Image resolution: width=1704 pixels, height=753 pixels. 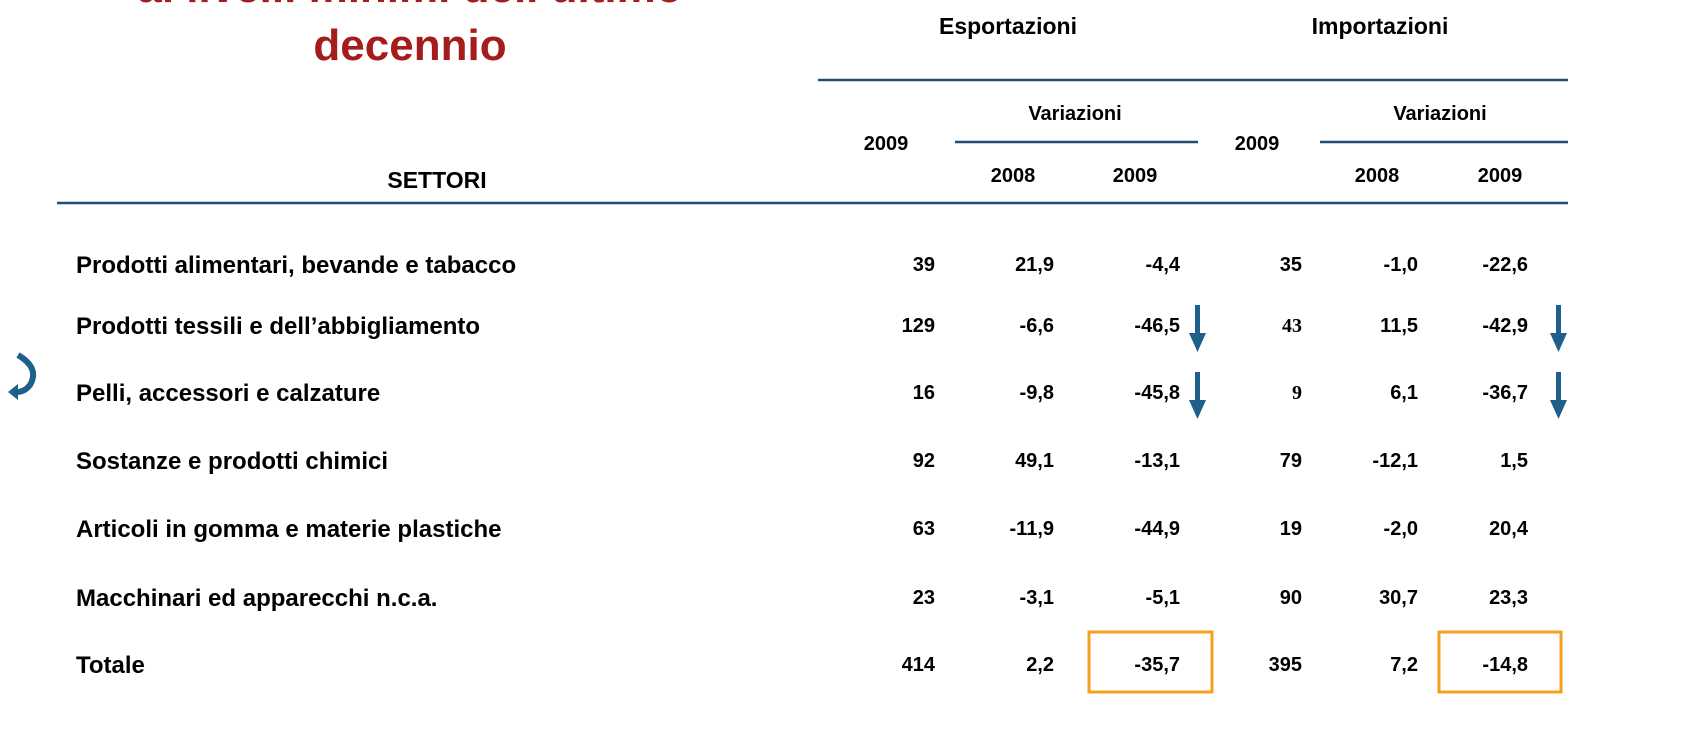 What do you see at coordinates (436, 180) in the screenshot?
I see `sector-header: SETTORI` at bounding box center [436, 180].